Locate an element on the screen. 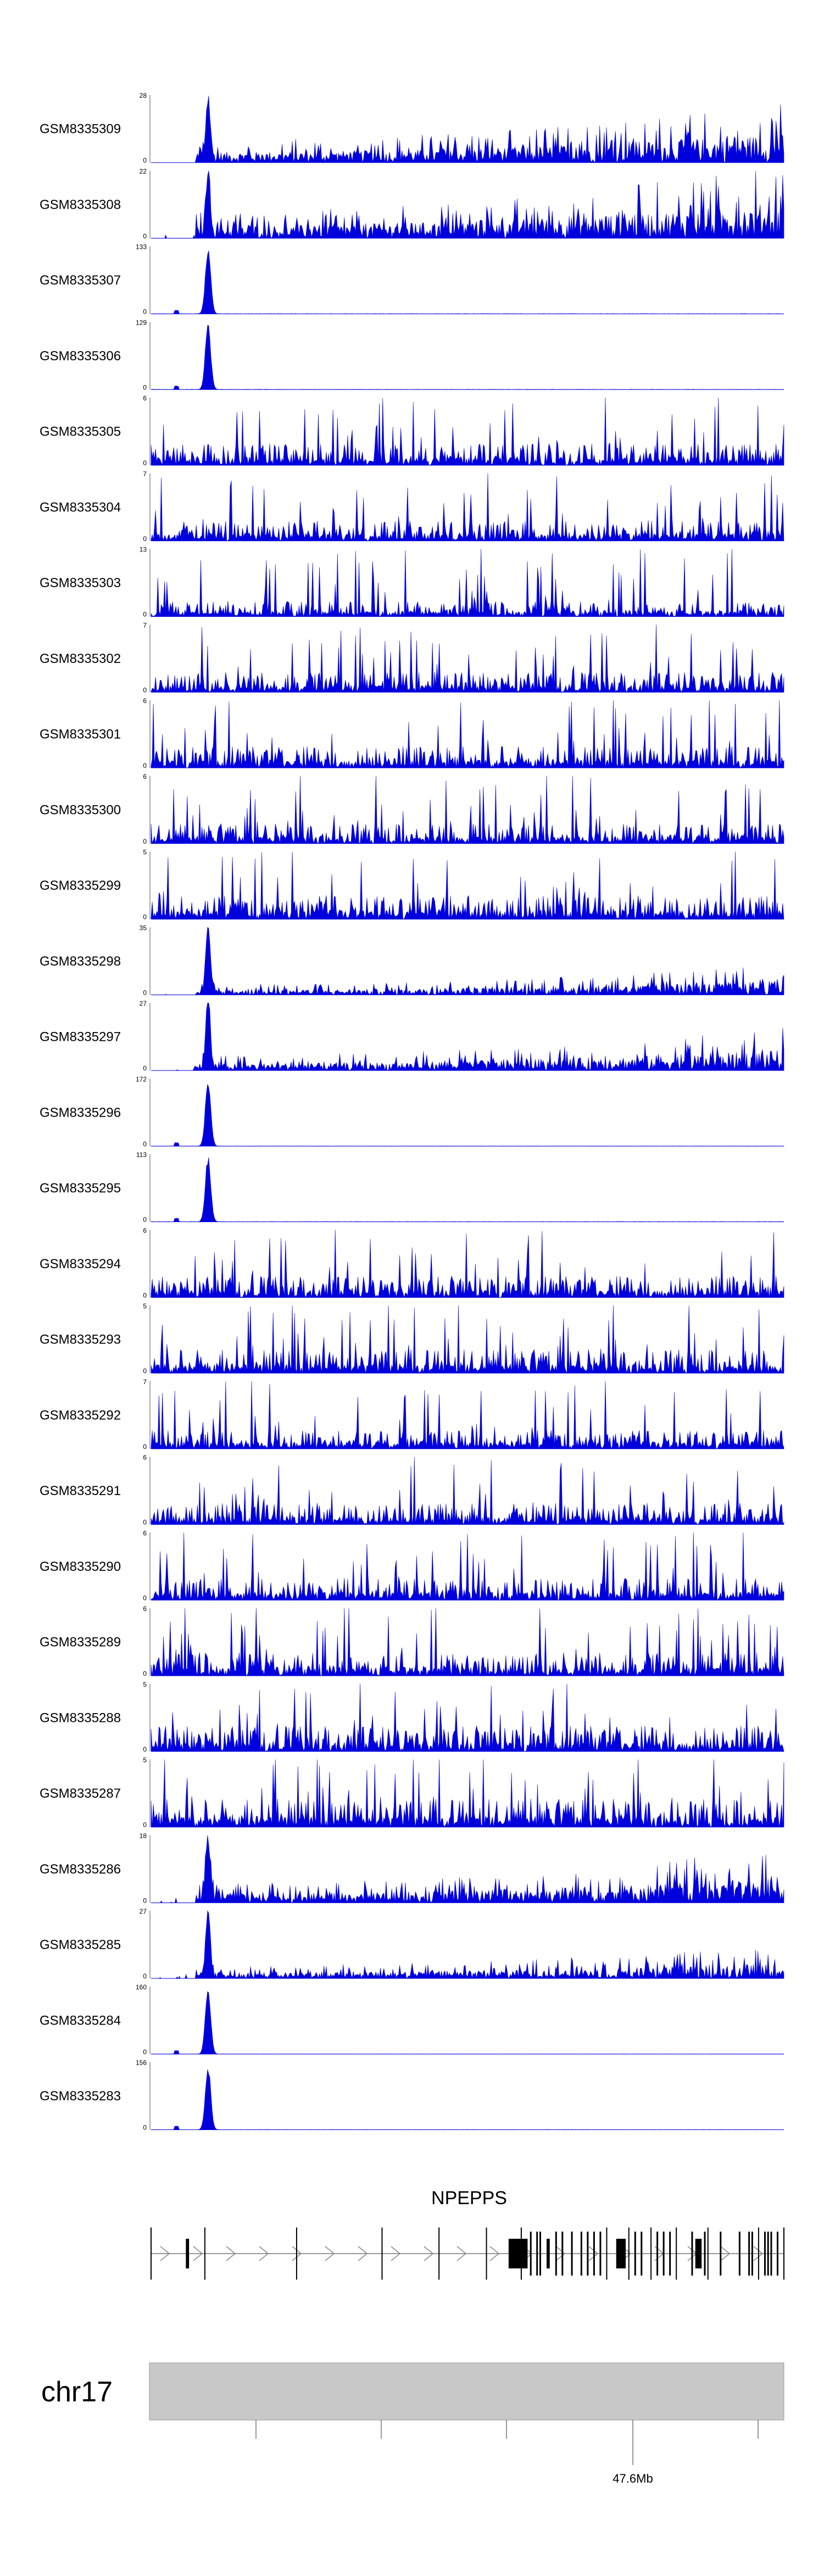 This screenshot has height=2576, width=824. track-label: GSM8335299 is located at coordinates (80, 885).